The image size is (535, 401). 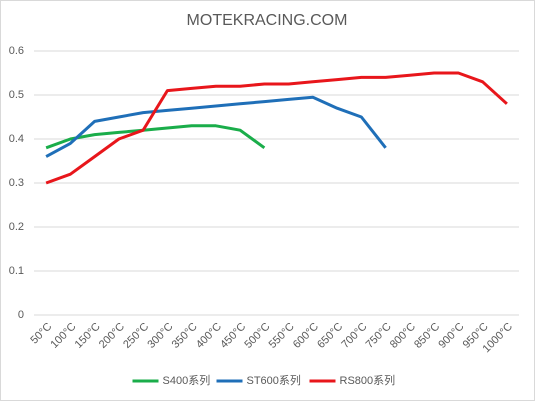 What do you see at coordinates (187, 380) in the screenshot?
I see `legend-label: S400系列` at bounding box center [187, 380].